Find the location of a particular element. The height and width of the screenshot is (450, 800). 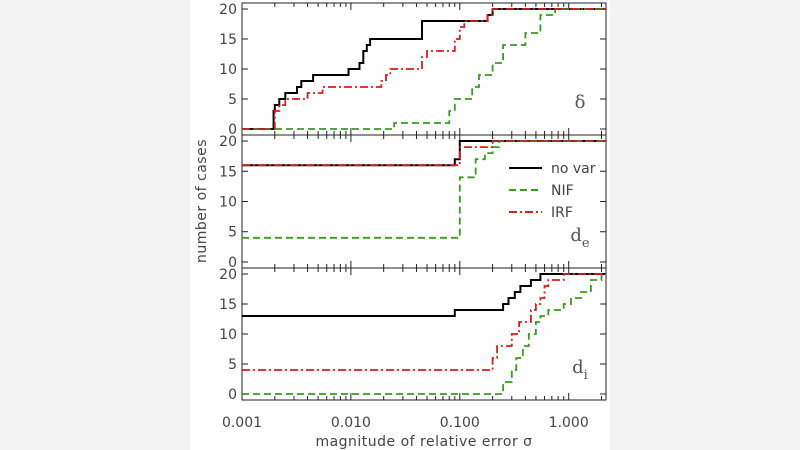

y-axis-title: number of cases is located at coordinates (202, 201).